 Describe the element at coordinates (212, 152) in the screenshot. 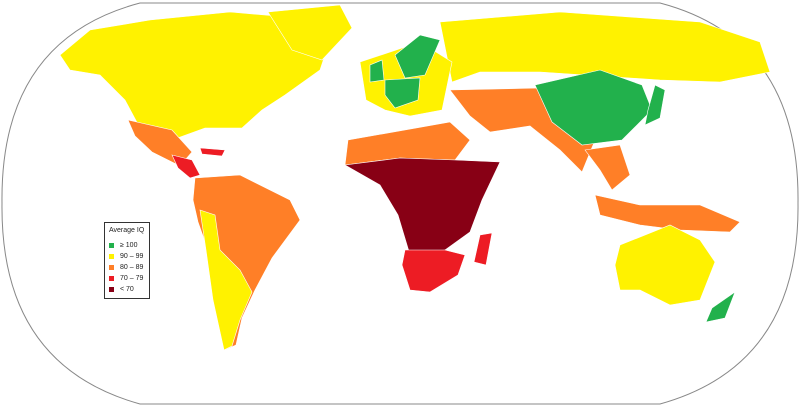

I see `region-caribbean` at that location.